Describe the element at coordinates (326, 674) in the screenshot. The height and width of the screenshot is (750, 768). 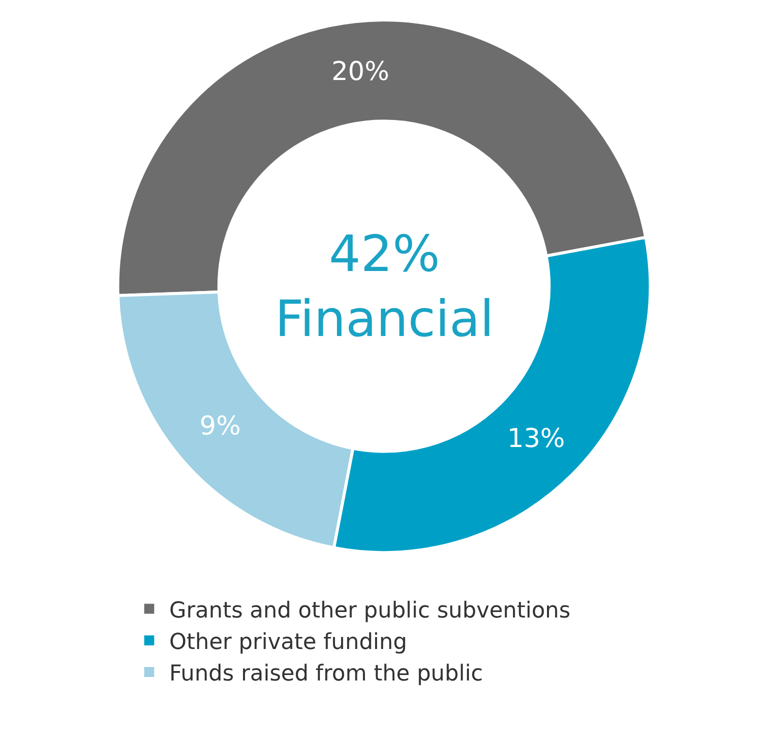
I see `legend-label: Funds raised from the public` at that location.